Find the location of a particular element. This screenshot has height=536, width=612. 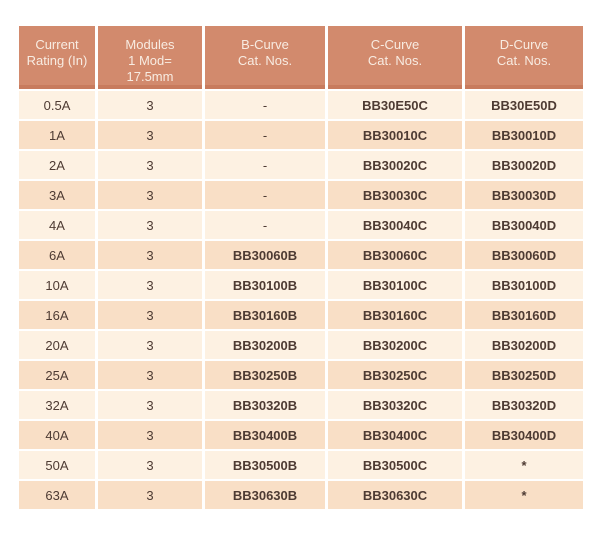

column-header-b-curve: B-Curve Cat. Nos. is located at coordinates (265, 57).